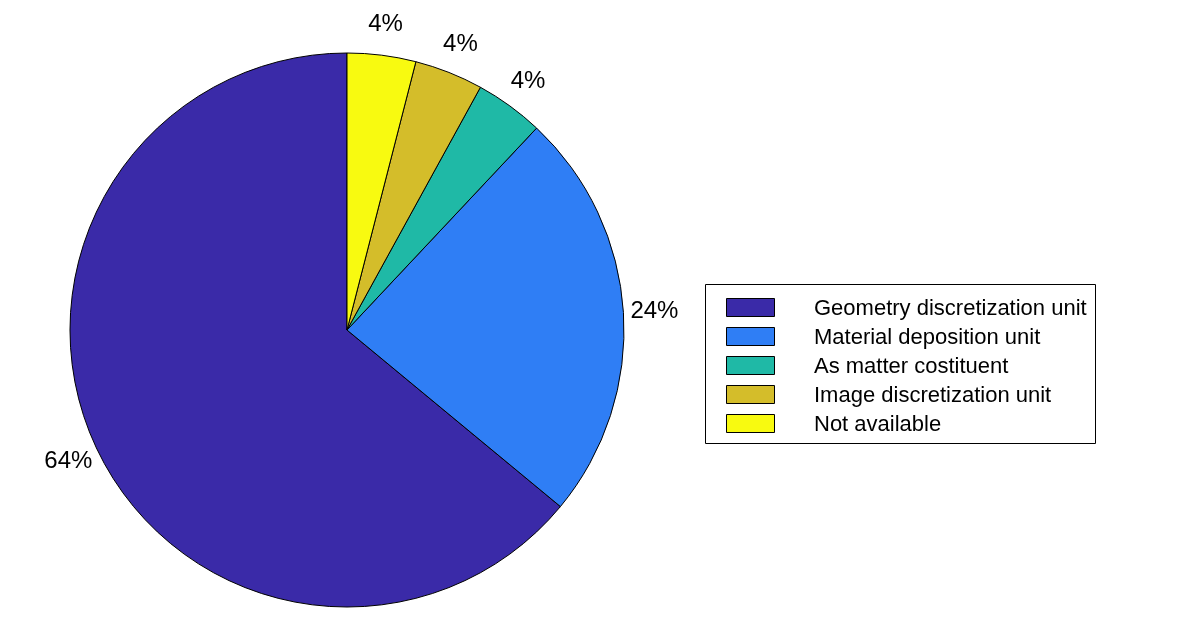  What do you see at coordinates (950, 307) in the screenshot?
I see `legend-label: Geometry discretization unit` at bounding box center [950, 307].